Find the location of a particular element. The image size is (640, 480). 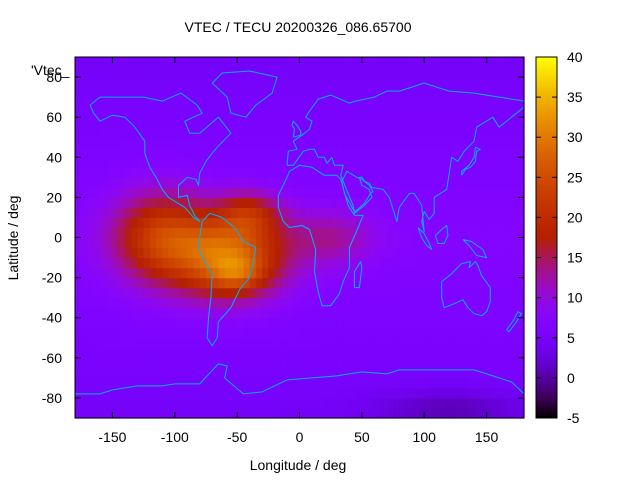

x-tick-label: 50 is located at coordinates (362, 437).